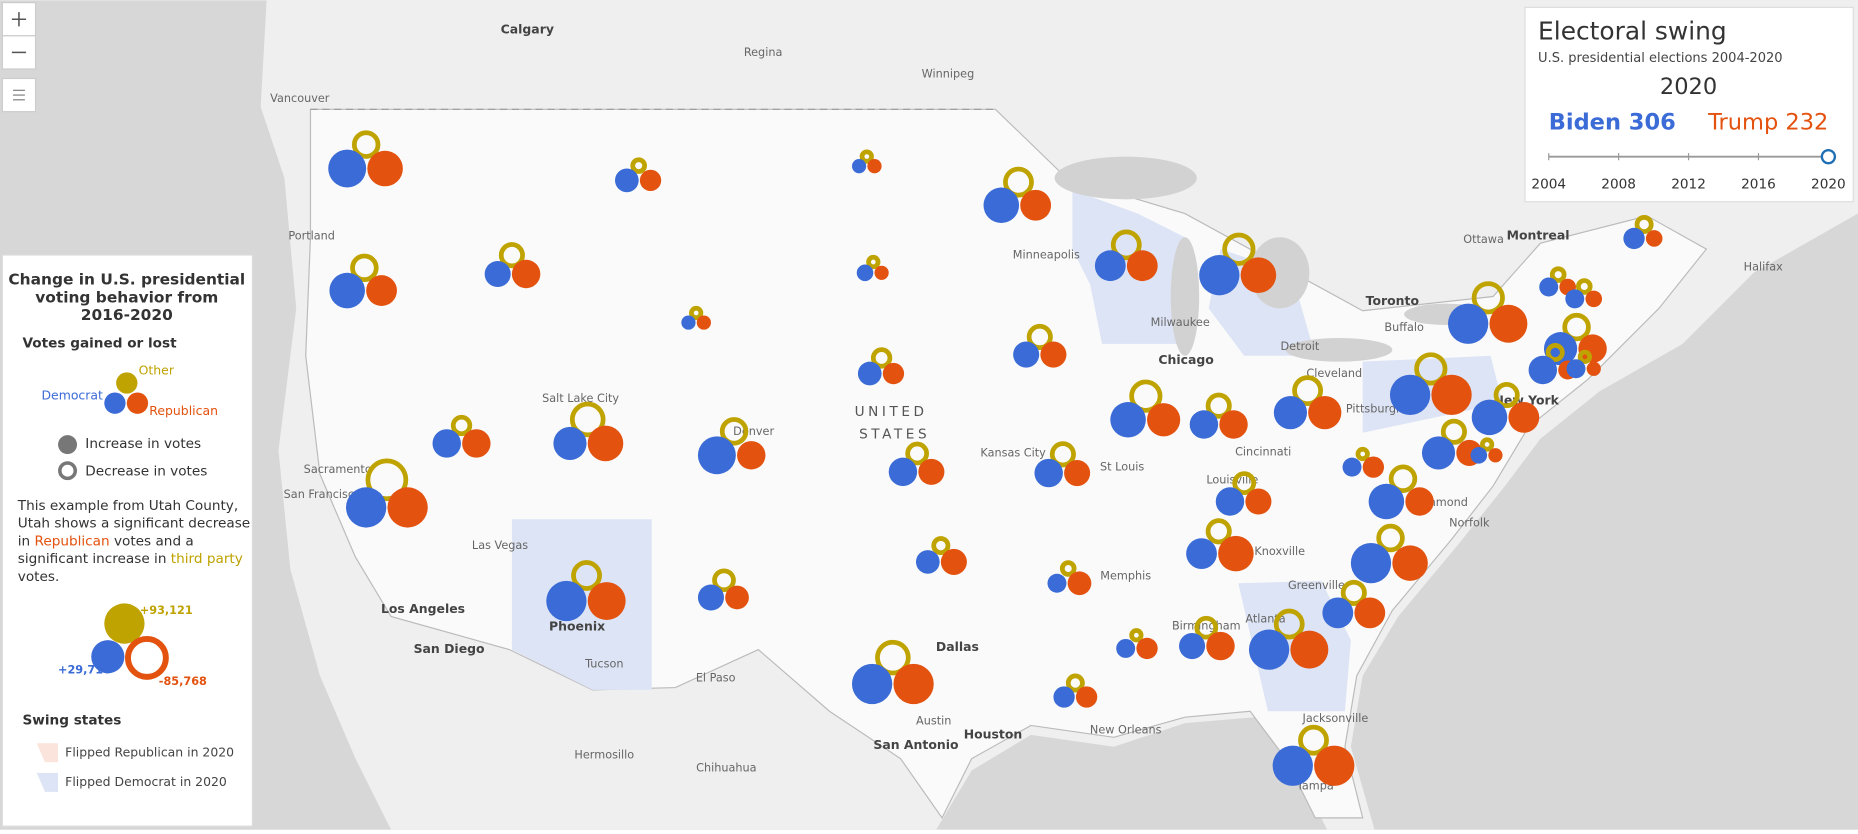  What do you see at coordinates (183, 681) in the screenshot?
I see `example-label: -85,768` at bounding box center [183, 681].